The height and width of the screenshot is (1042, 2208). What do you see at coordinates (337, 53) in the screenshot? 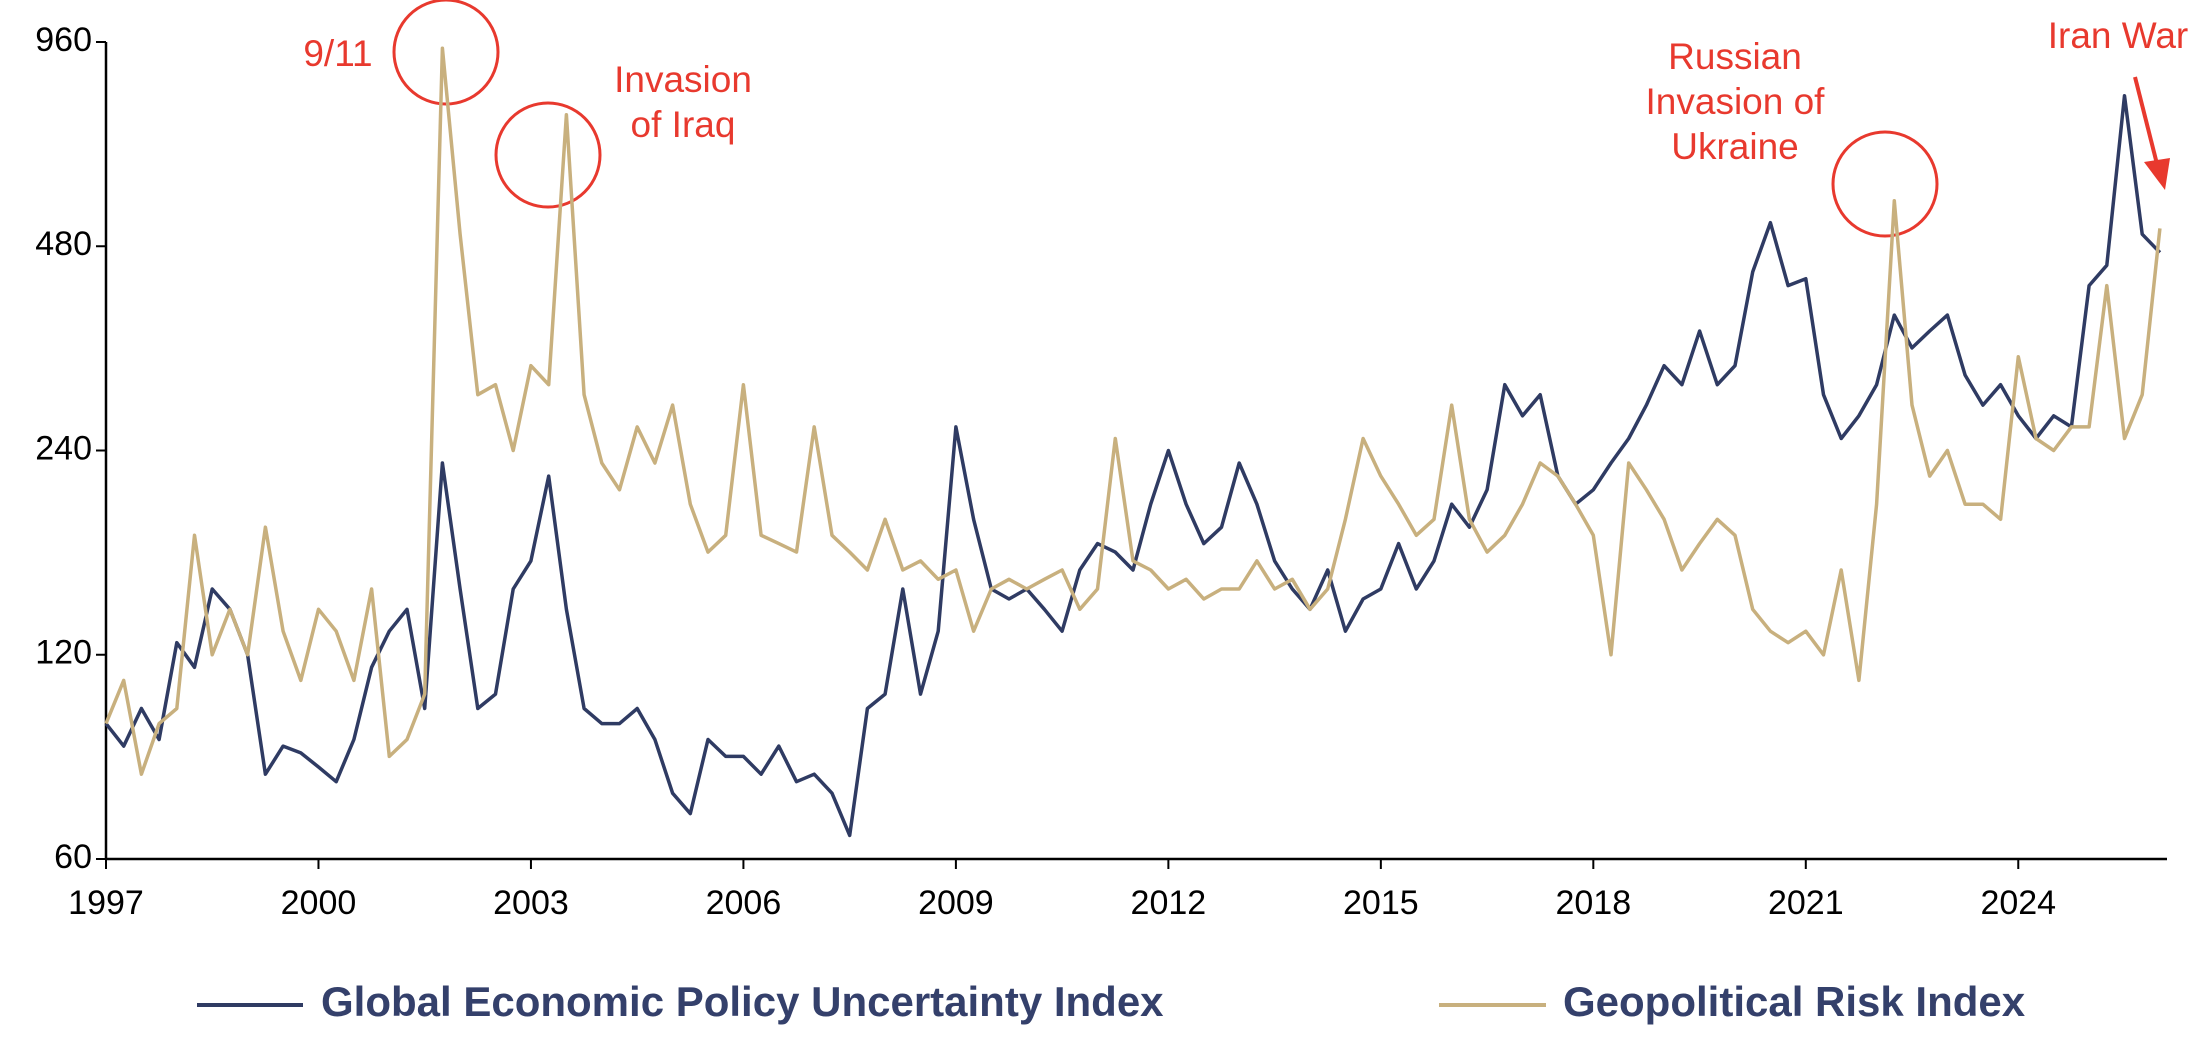
I see `annotation: 9/11` at bounding box center [337, 53].